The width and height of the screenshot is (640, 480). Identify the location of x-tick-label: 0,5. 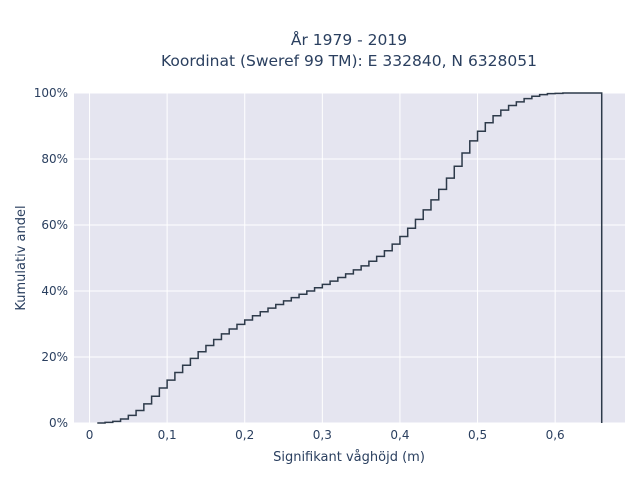
(477, 435).